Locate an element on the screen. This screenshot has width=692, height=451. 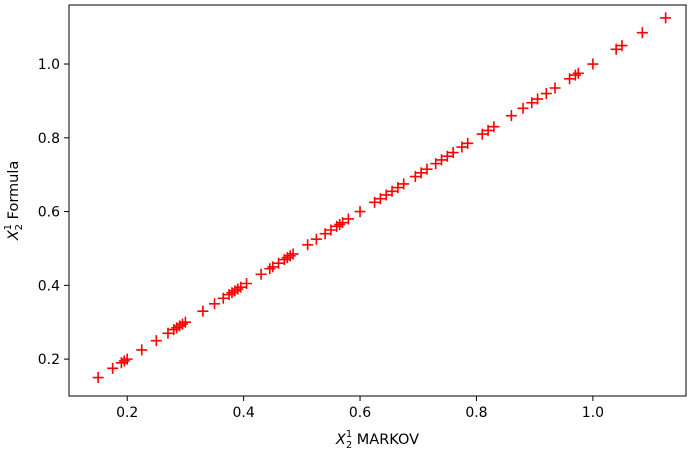
x-tick-label: 1.0 is located at coordinates (593, 413).